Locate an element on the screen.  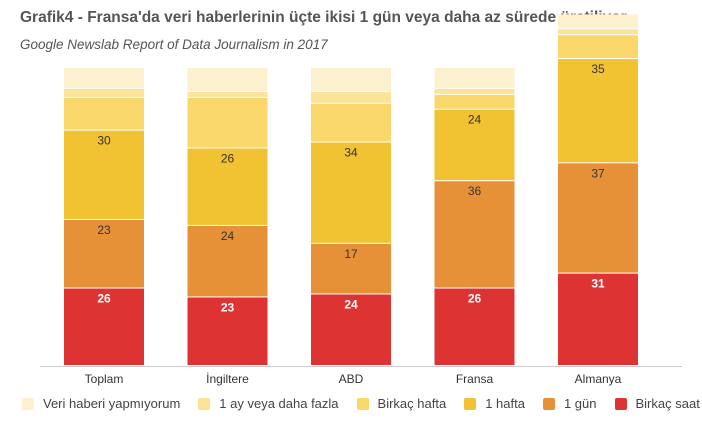
legend-label-birkac-hafta: Birkaç hafta is located at coordinates (412, 403).